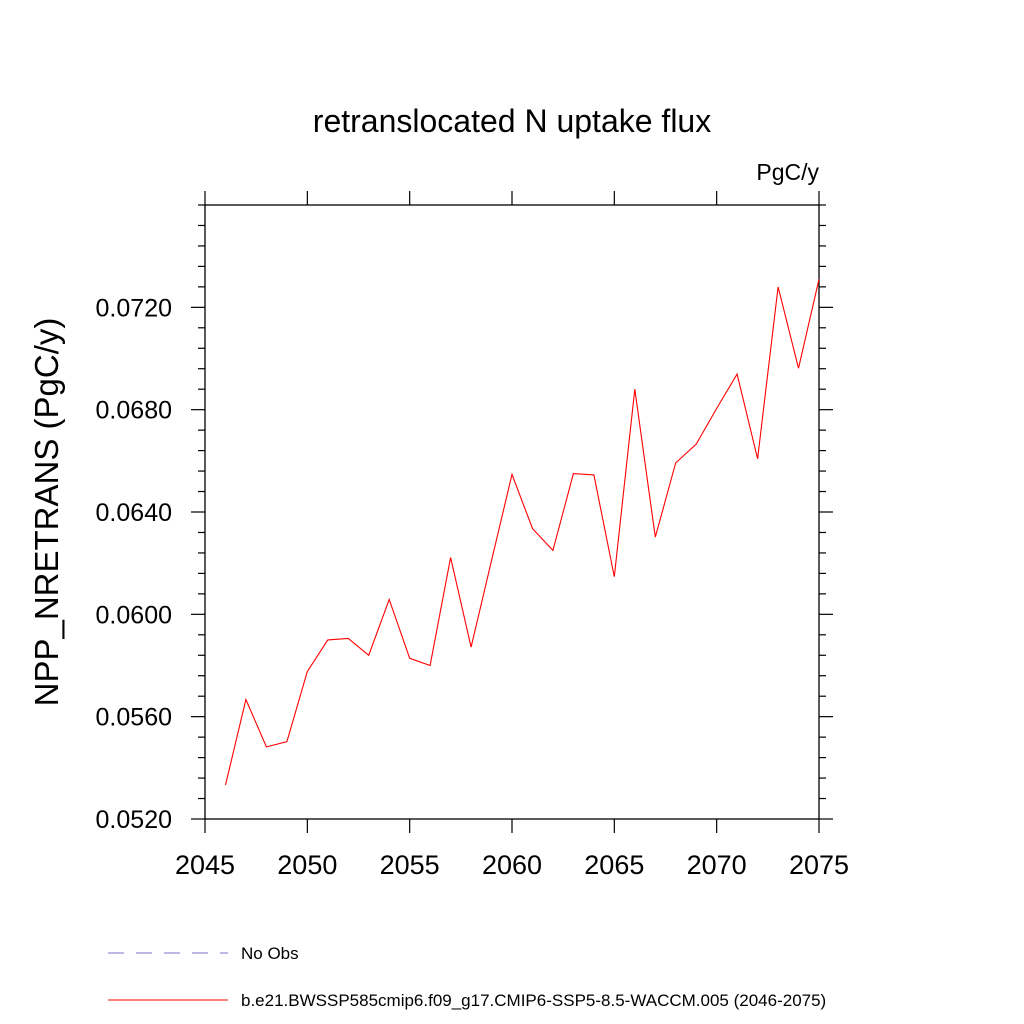 The width and height of the screenshot is (1024, 1024). Describe the element at coordinates (717, 865) in the screenshot. I see `x-tick-label: 2070` at that location.